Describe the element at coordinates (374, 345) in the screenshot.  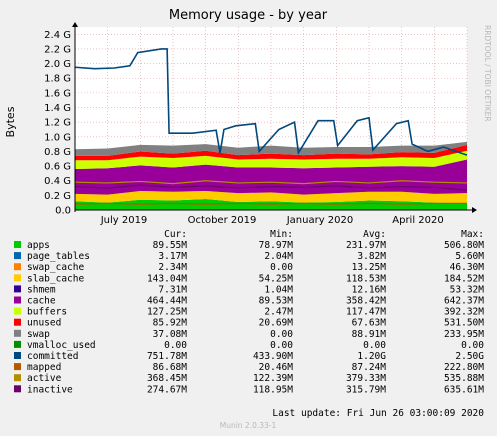
I see `legend-avg: 0.00` at that location.